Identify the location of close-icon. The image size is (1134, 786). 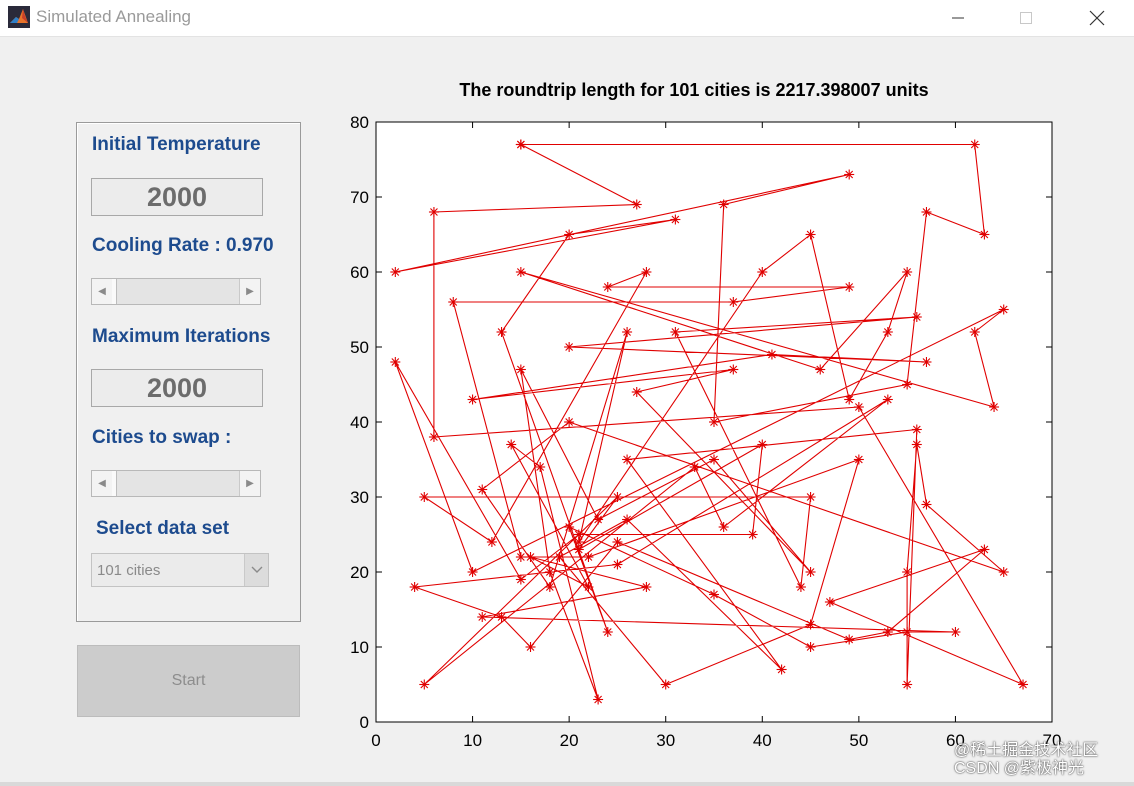
(1097, 18).